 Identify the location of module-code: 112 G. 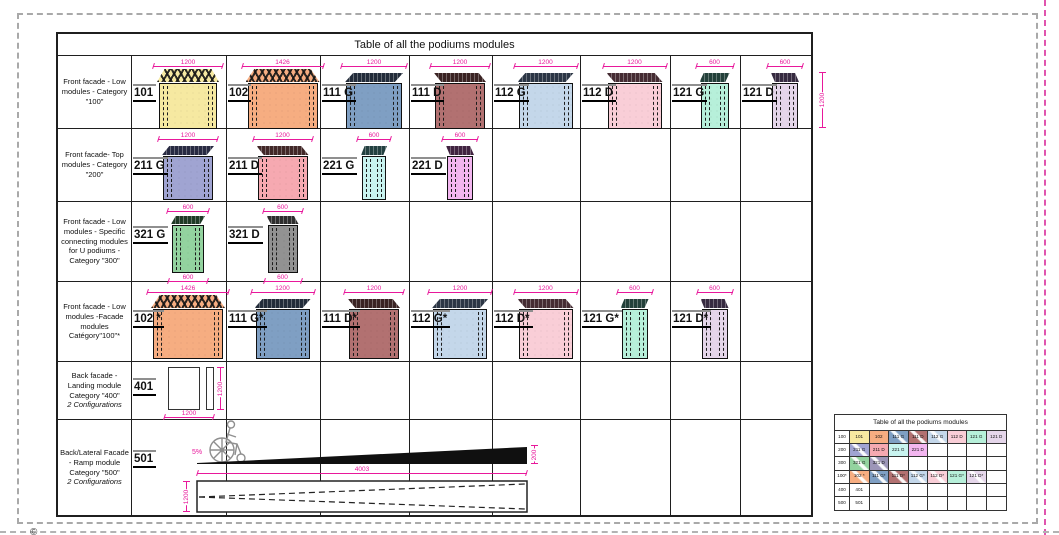
(511, 93).